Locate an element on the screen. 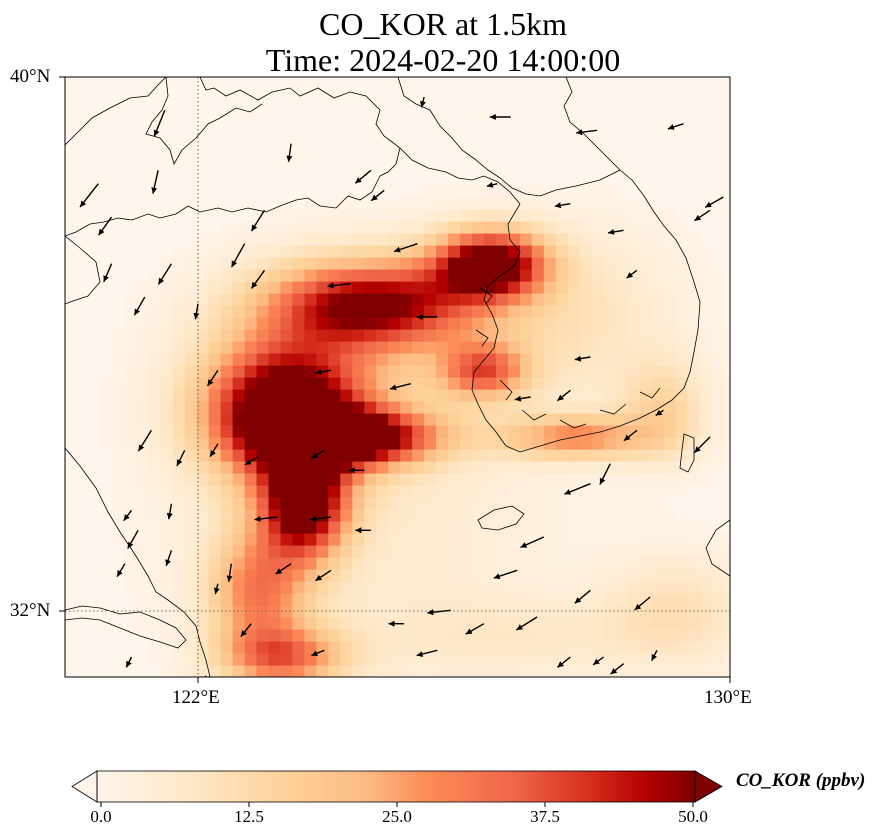 The image size is (886, 839). map-subtitle-time: Time: 2024-02-20 14:00:00 is located at coordinates (443, 60).